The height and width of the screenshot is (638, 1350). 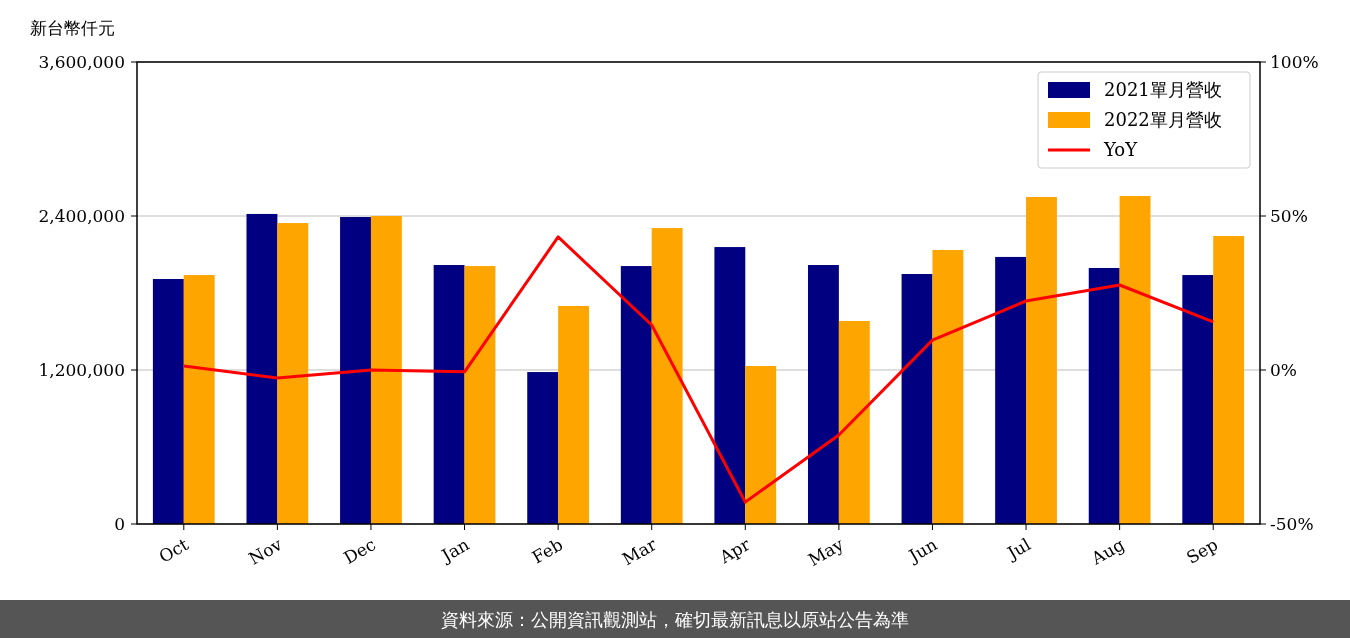 I want to click on x-tick-label: Sep, so click(x=1202, y=551).